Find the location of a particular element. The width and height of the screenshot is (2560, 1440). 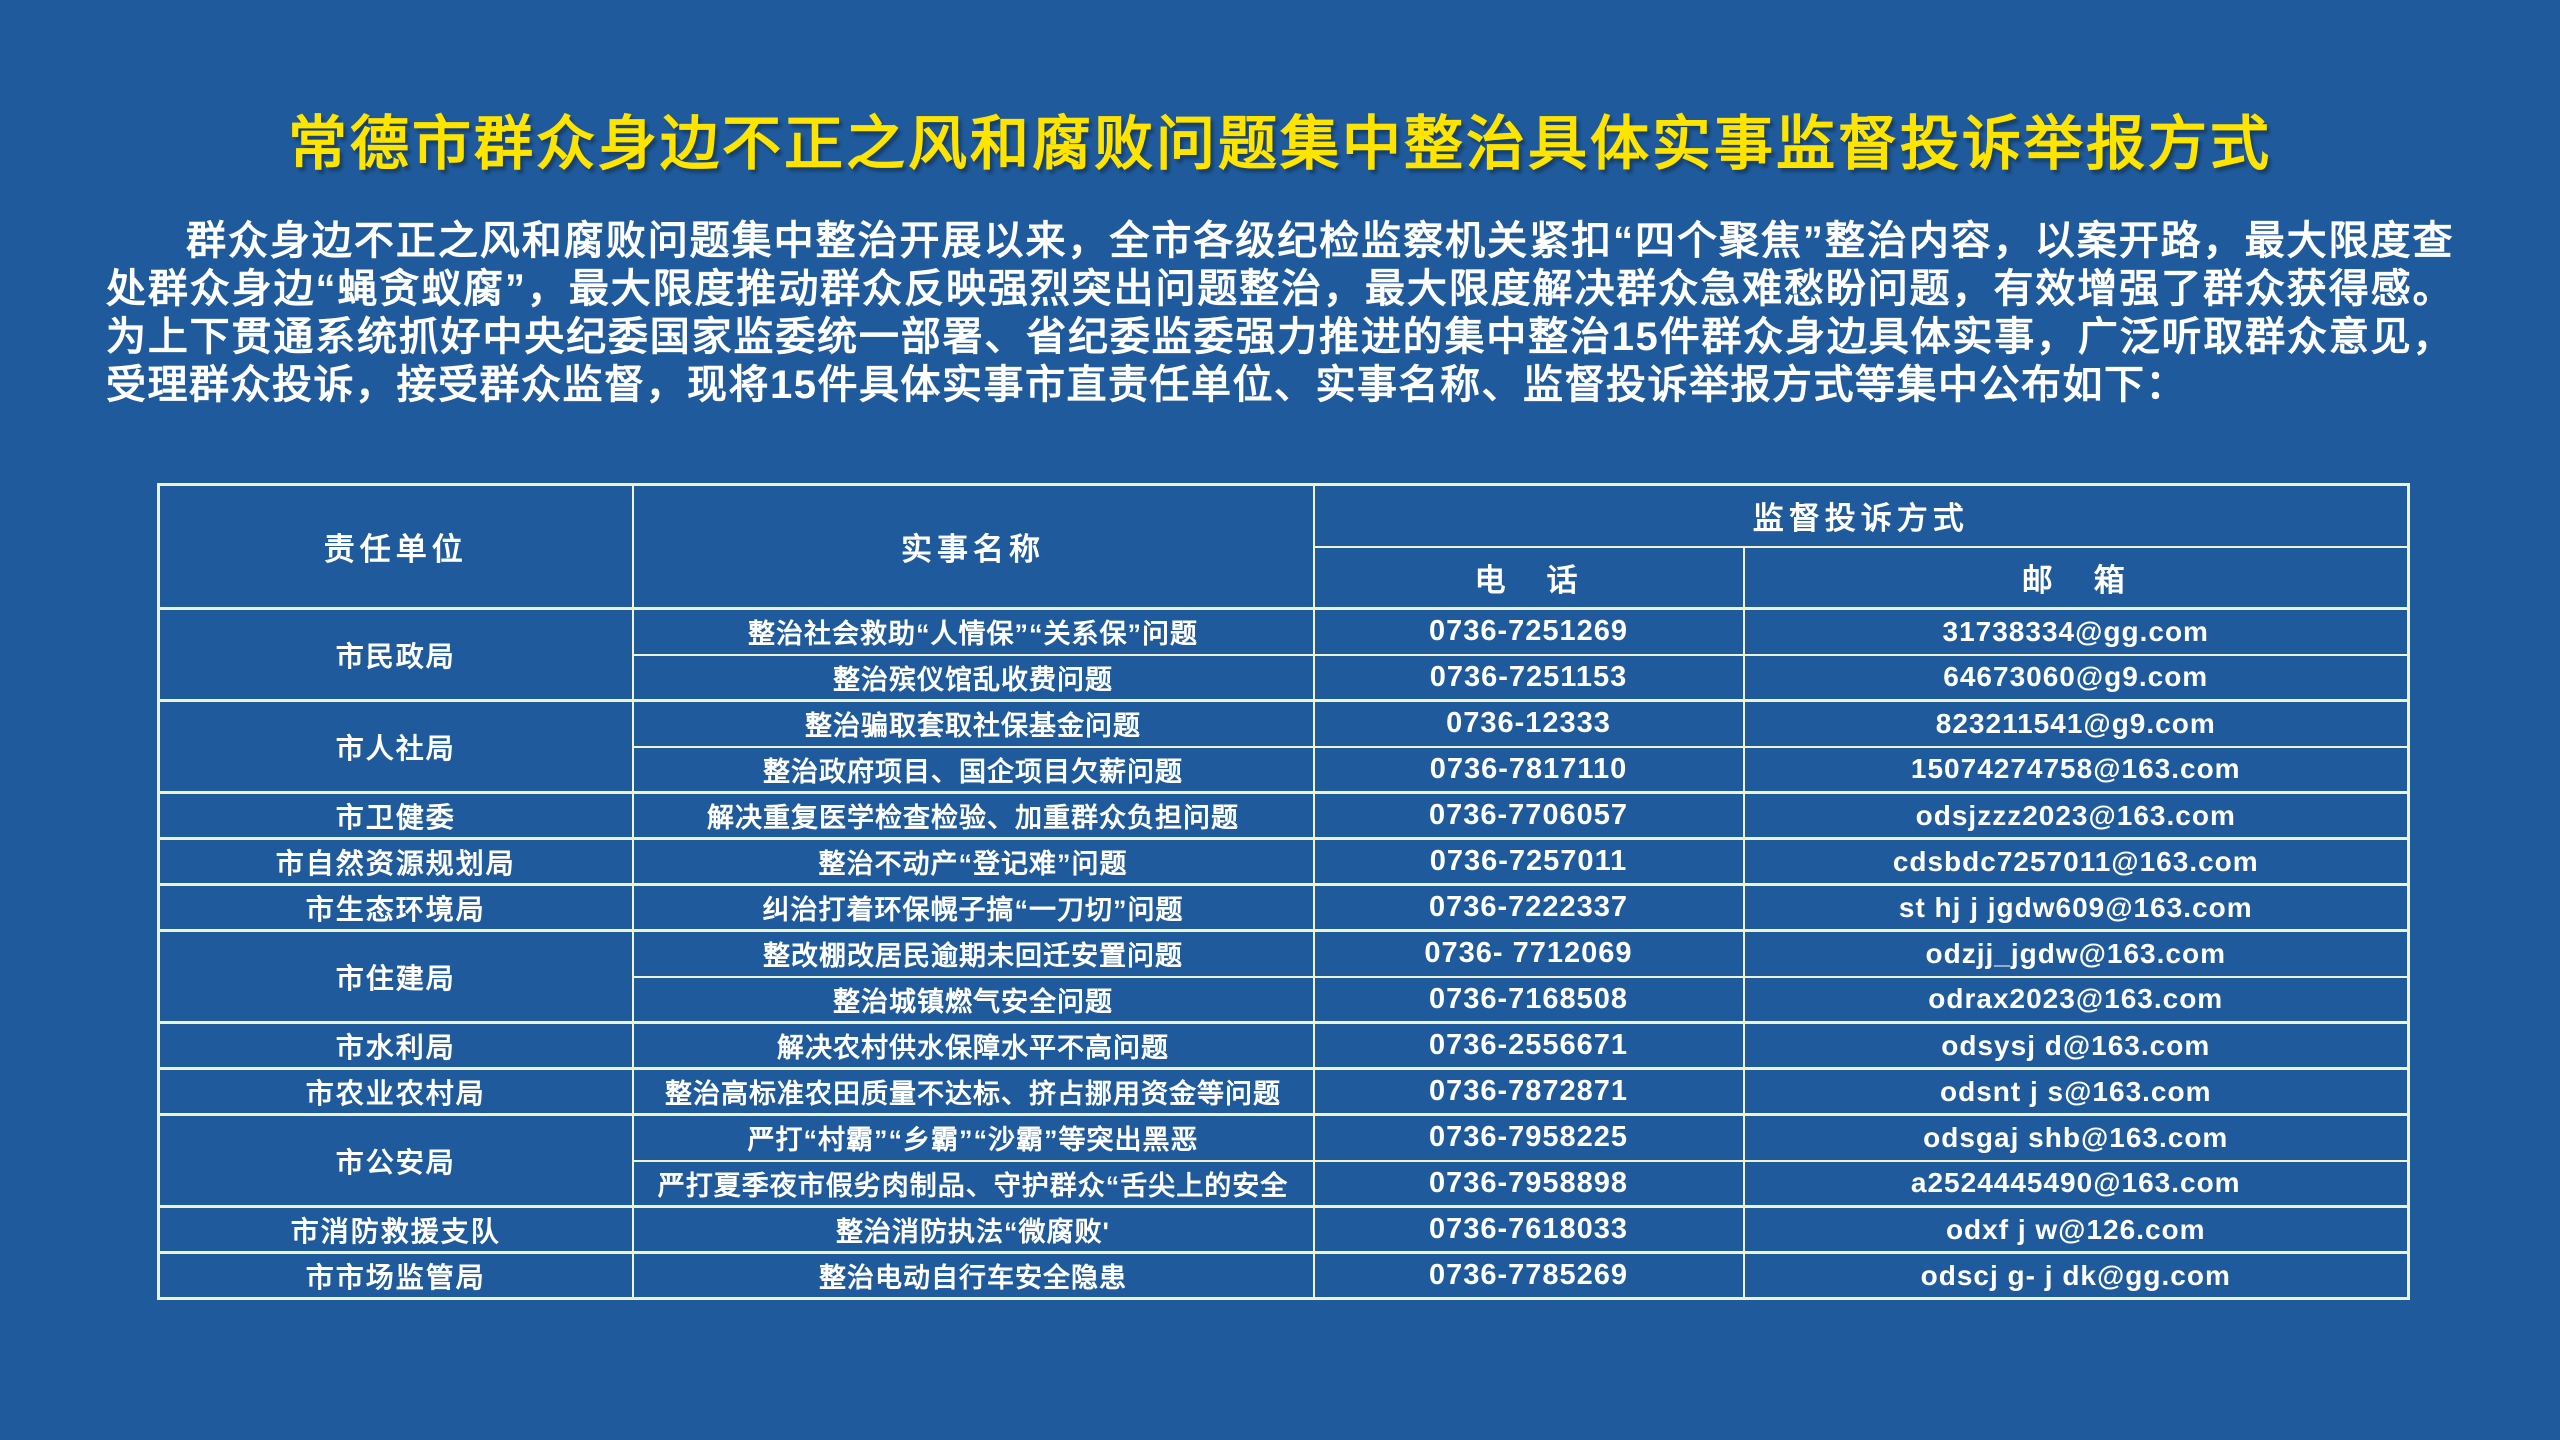

matter-cell: 纠治打着环保幌子搞“一刀切”问题 is located at coordinates (973, 907).